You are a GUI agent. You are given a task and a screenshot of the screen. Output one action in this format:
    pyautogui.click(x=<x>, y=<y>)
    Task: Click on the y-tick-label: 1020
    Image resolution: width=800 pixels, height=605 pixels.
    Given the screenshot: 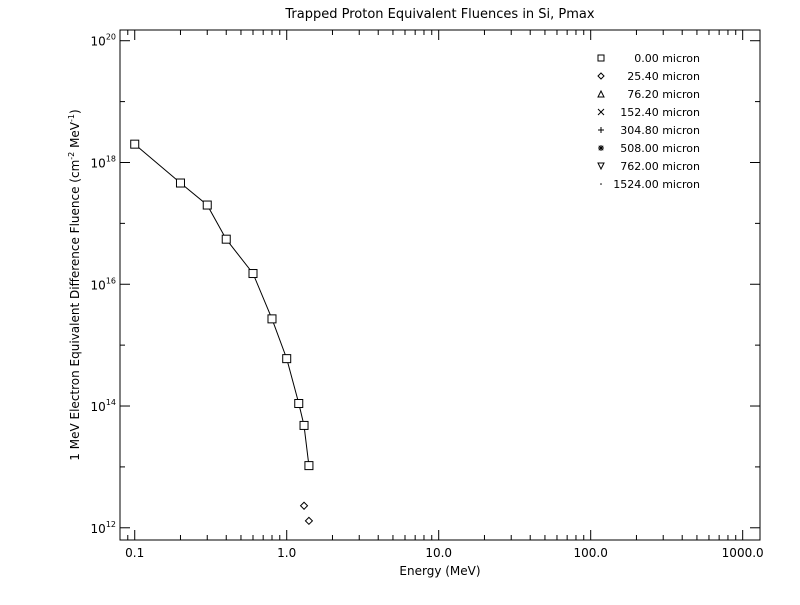 What is the action you would take?
    pyautogui.click(x=103, y=41)
    